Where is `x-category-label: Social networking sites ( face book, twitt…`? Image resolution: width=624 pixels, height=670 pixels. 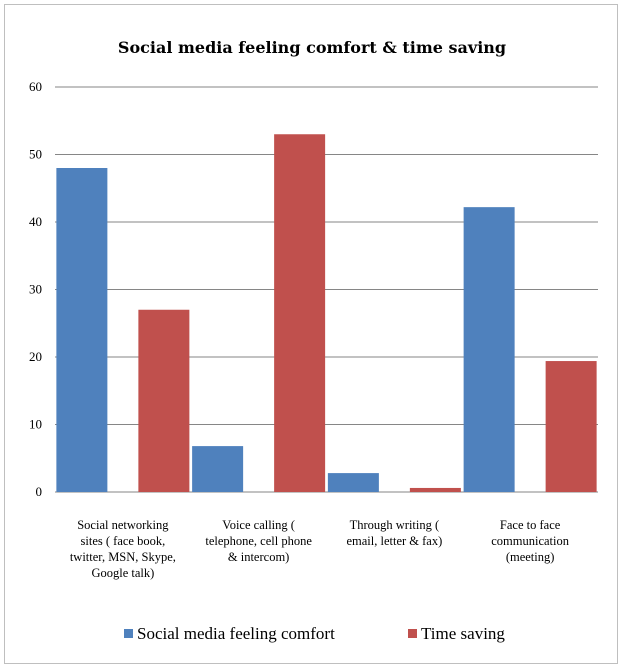 x-category-label: Social networking sites ( face book, twitt… is located at coordinates (123, 549).